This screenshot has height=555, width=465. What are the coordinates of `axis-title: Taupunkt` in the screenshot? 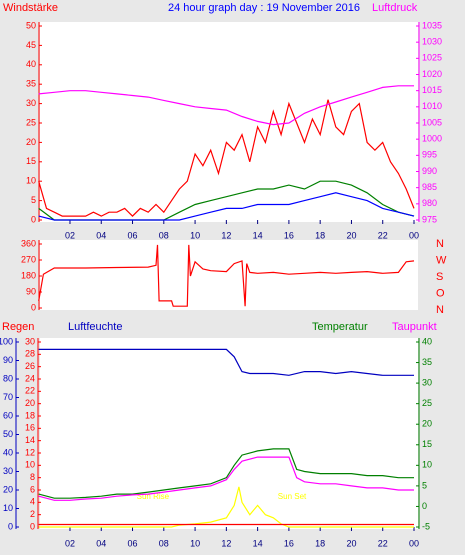 It's located at (414, 327).